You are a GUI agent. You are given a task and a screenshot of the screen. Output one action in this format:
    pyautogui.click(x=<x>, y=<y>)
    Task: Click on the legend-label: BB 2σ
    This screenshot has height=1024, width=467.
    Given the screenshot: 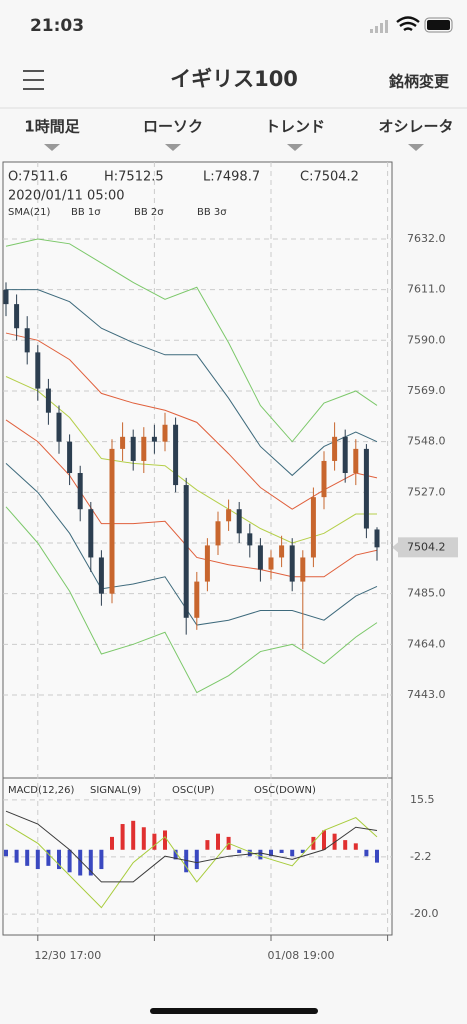 What is the action you would take?
    pyautogui.click(x=149, y=212)
    